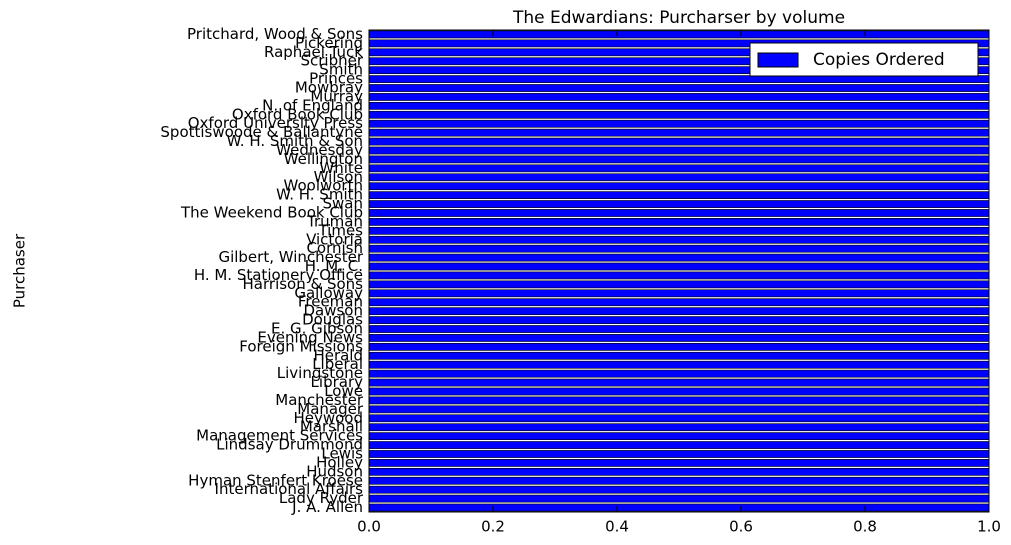 The width and height of the screenshot is (1011, 545). What do you see at coordinates (865, 527) in the screenshot?
I see `x-tick-label: 0.8` at bounding box center [865, 527].